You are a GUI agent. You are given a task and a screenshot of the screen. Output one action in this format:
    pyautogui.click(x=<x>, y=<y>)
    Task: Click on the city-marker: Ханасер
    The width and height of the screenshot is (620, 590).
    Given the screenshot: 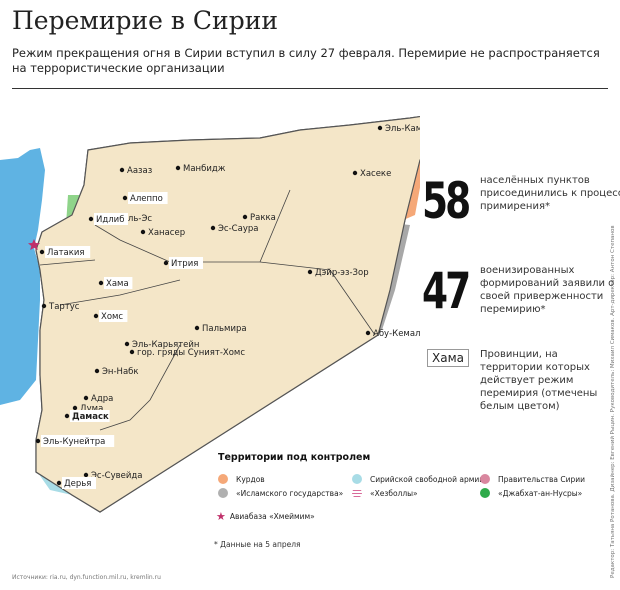 What is the action you would take?
    pyautogui.click(x=162, y=233)
    